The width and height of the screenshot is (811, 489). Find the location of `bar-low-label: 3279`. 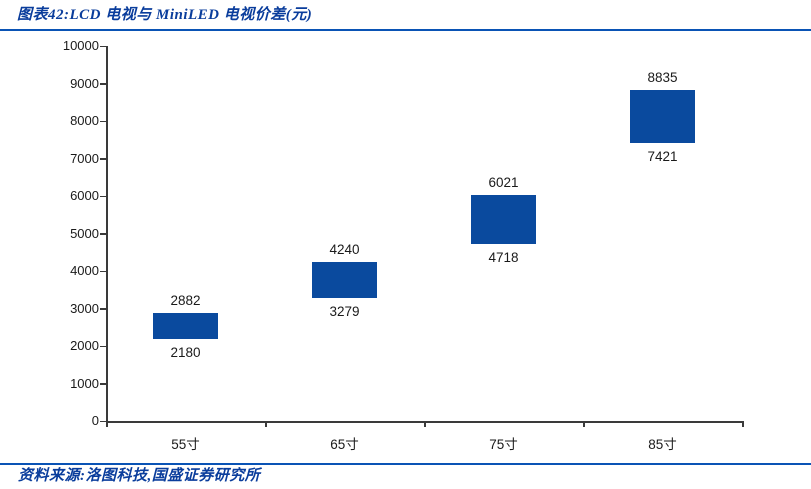

bar-low-label: 3279 is located at coordinates (344, 312).